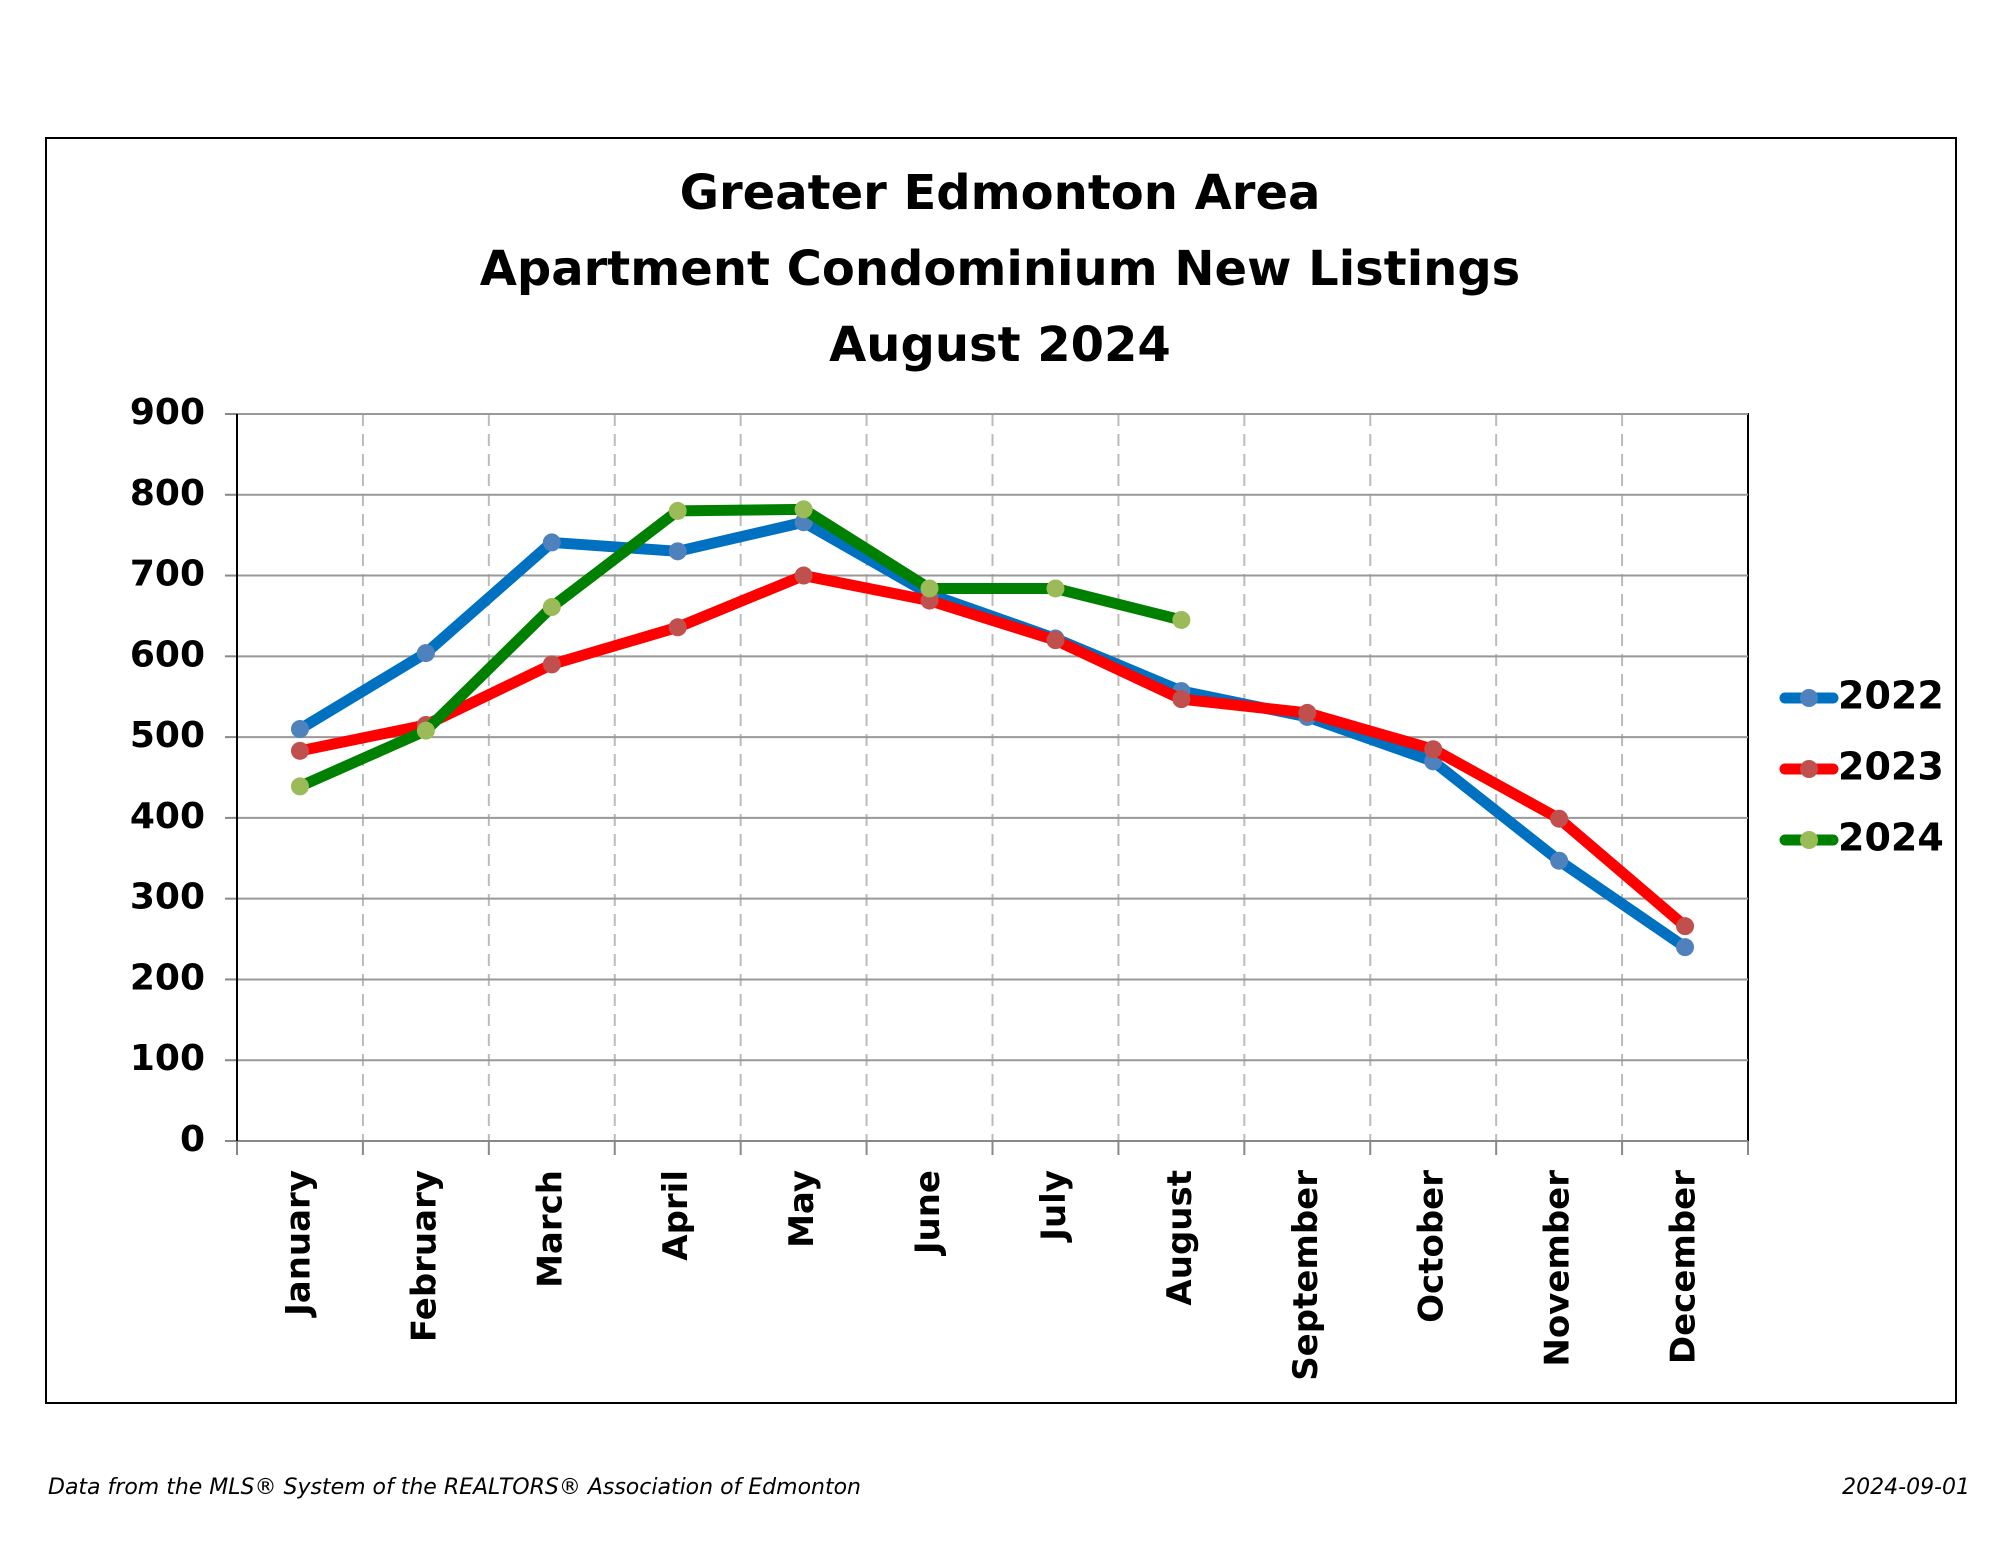 The image size is (2000, 1545). Describe the element at coordinates (1000, 345) in the screenshot. I see `chart-title: August 2024` at that location.